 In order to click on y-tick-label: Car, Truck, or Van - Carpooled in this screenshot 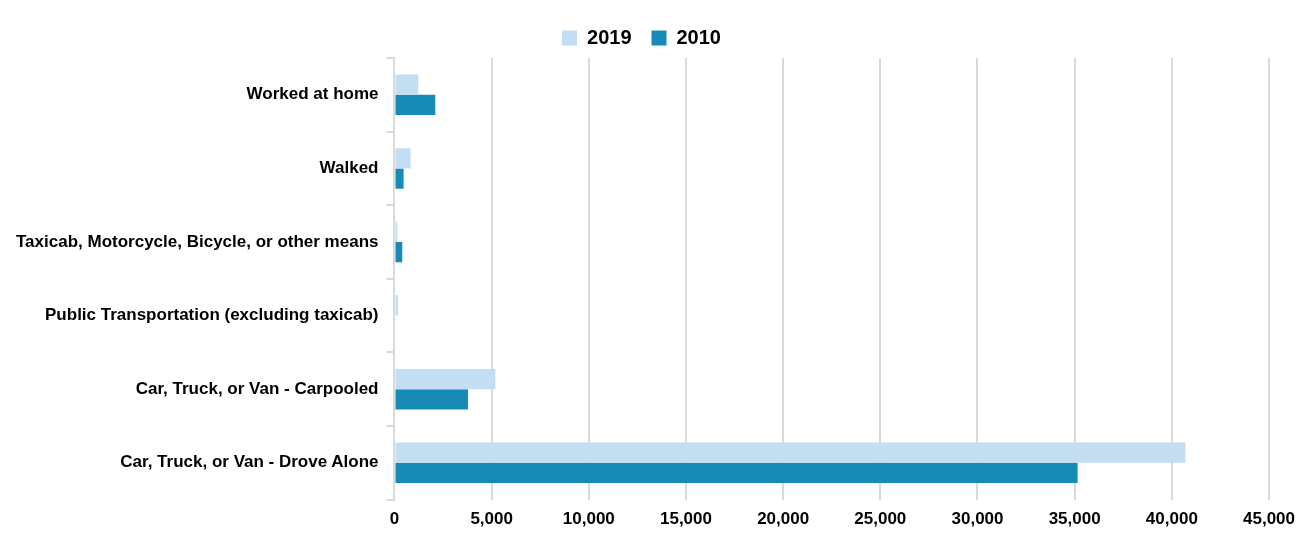, I will do `click(257, 388)`.